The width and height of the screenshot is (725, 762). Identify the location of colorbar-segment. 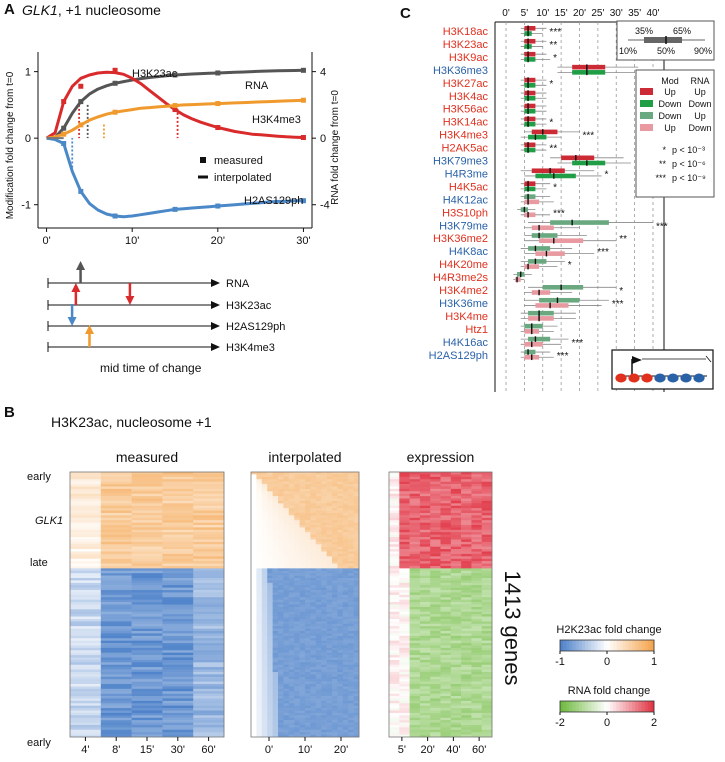
(630, 706).